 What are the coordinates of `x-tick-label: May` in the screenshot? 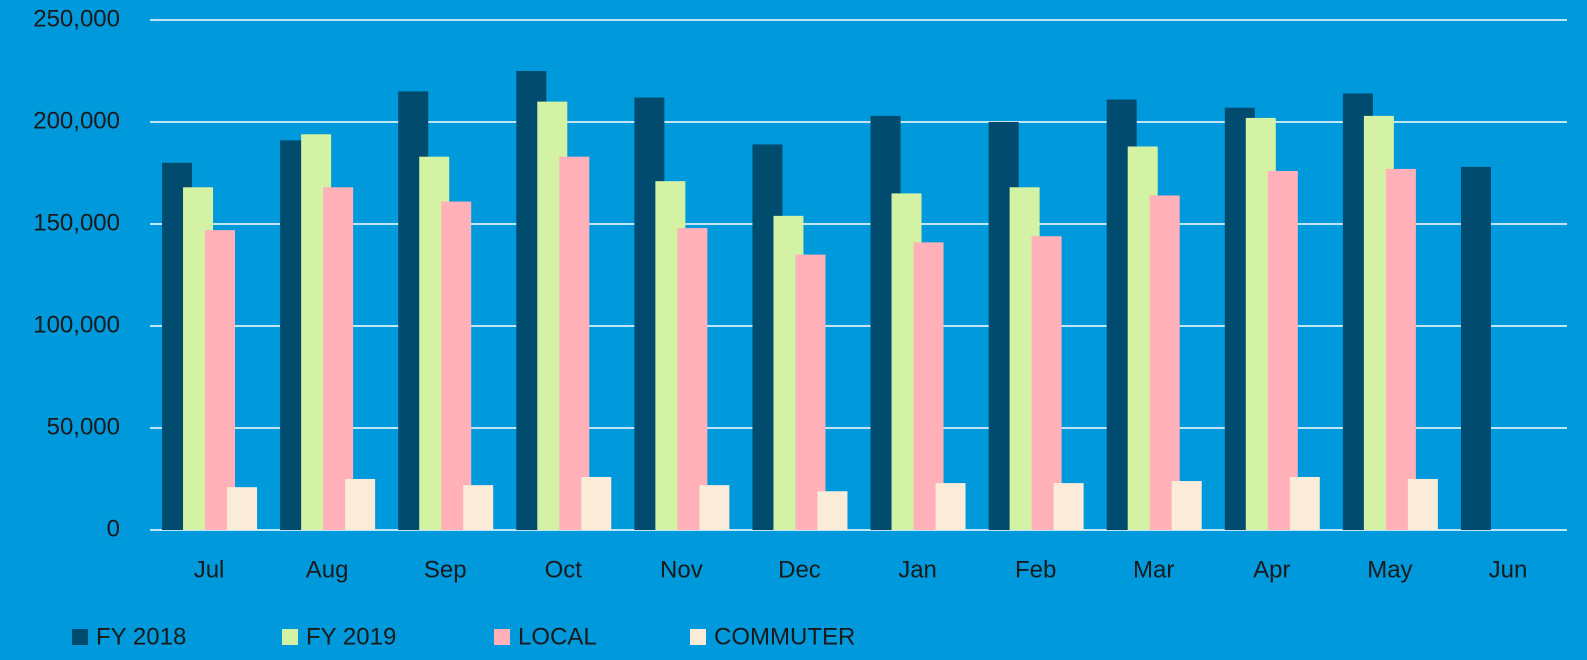 It's located at (1389, 569).